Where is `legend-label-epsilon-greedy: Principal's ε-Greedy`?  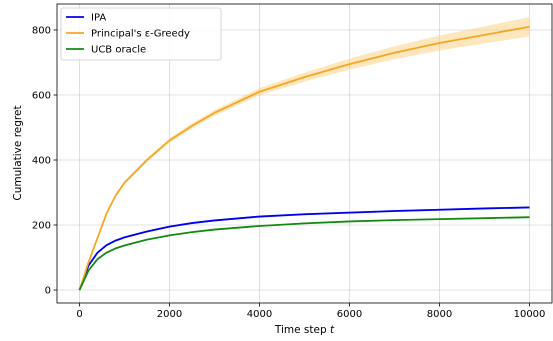 legend-label-epsilon-greedy: Principal's ε-Greedy is located at coordinates (140, 34).